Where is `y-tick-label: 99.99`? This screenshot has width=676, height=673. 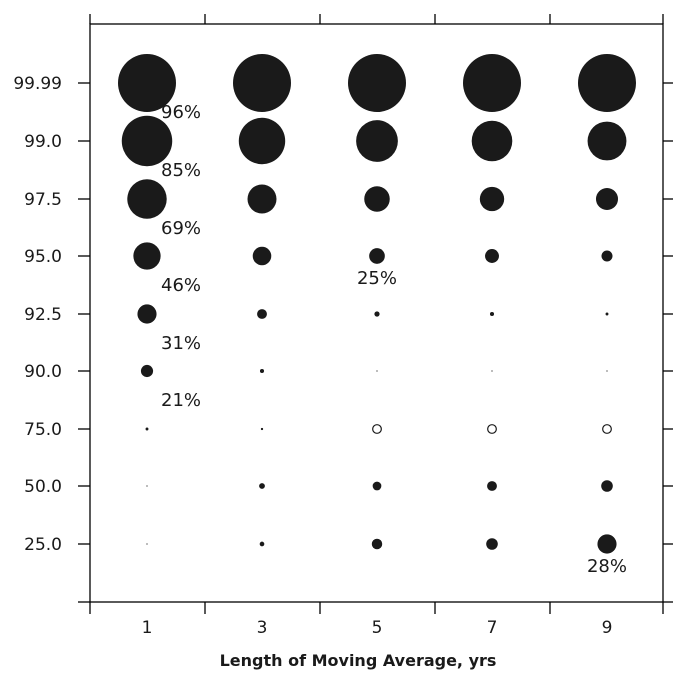
y-tick-label: 99.99 is located at coordinates (37, 84).